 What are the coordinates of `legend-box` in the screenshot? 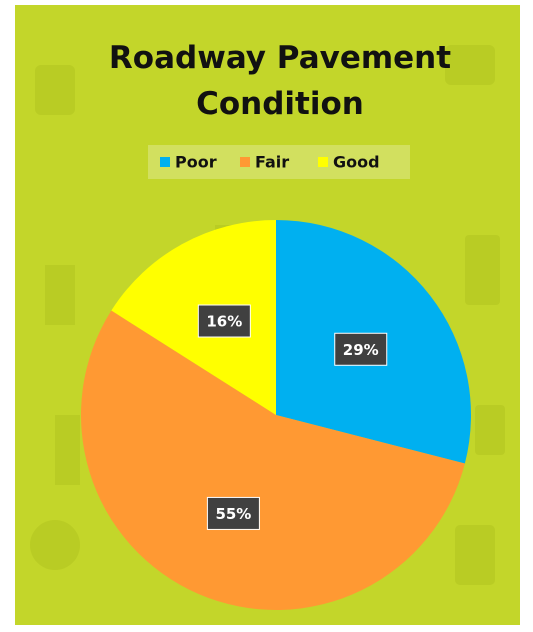 It's located at (279, 162).